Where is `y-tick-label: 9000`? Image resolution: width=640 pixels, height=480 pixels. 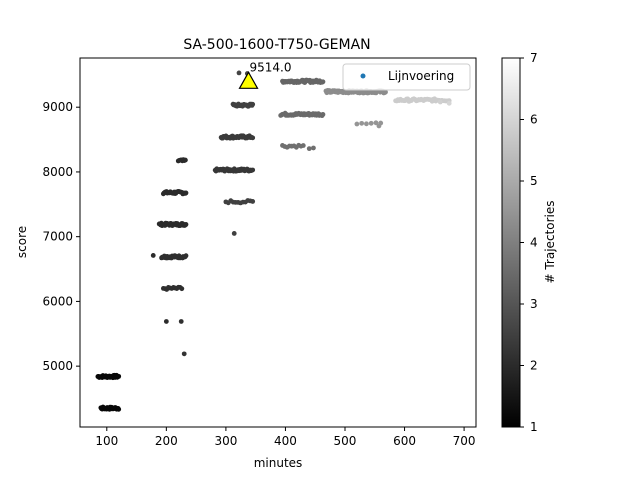
y-tick-label: 9000 is located at coordinates (57, 107).